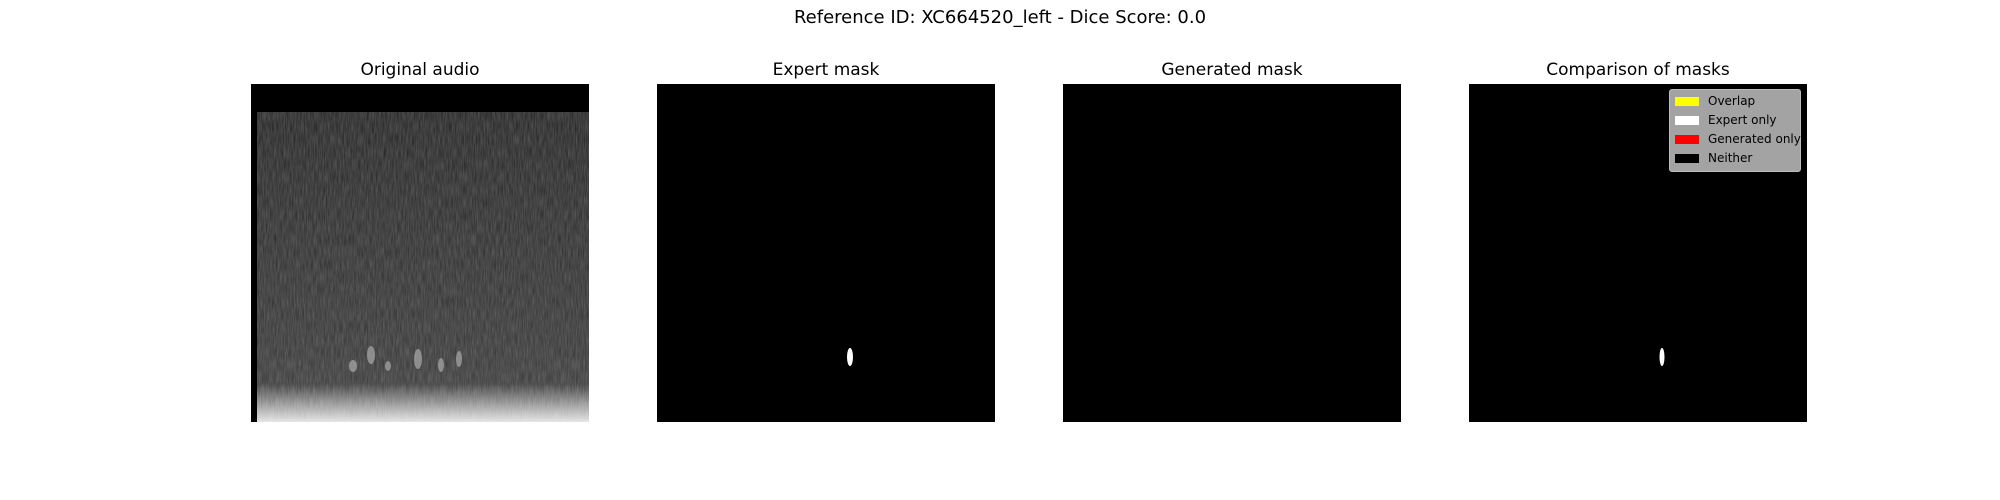 The width and height of the screenshot is (2000, 500). I want to click on legend-swatch-expert-only, so click(1687, 120).